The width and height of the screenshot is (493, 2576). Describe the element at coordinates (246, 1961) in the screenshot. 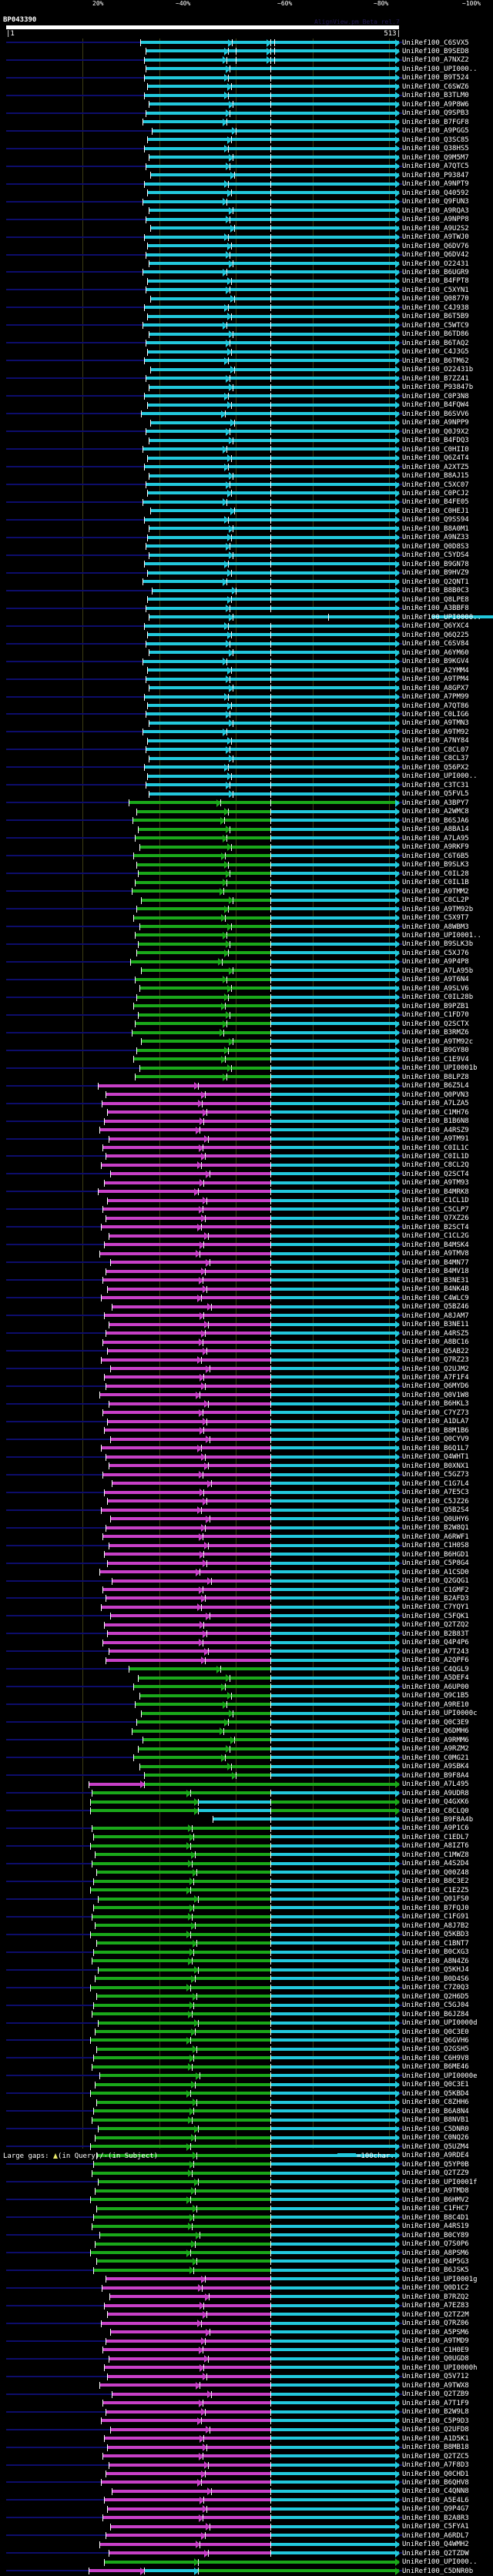

I see `alignment-row: UniRef100_A8N4Z6` at that location.